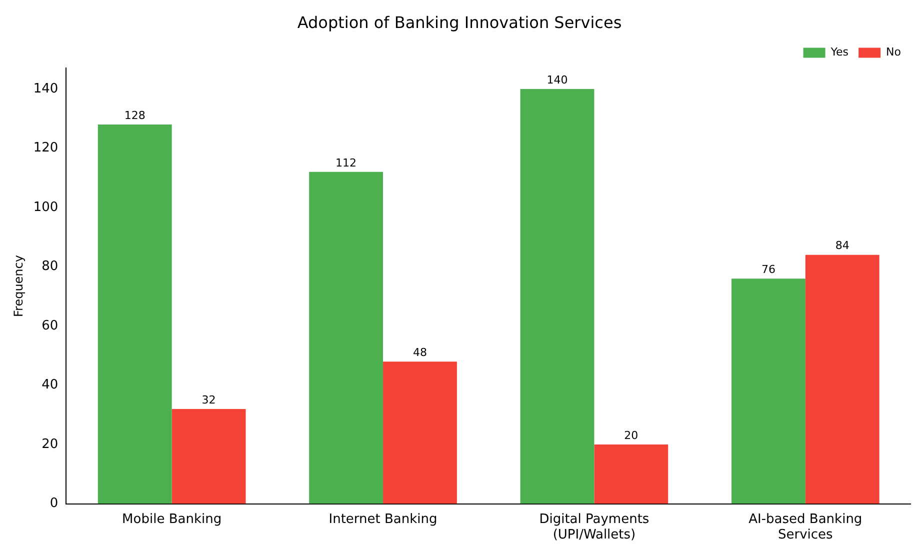  Describe the element at coordinates (631, 435) in the screenshot. I see `data-label: 20` at that location.